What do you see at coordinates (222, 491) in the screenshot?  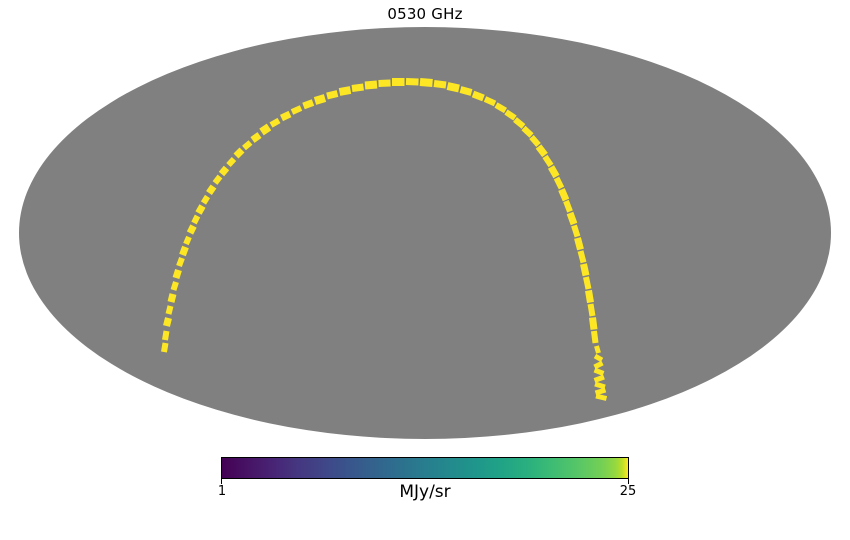 I see `colorbar-min-label: 1` at bounding box center [222, 491].